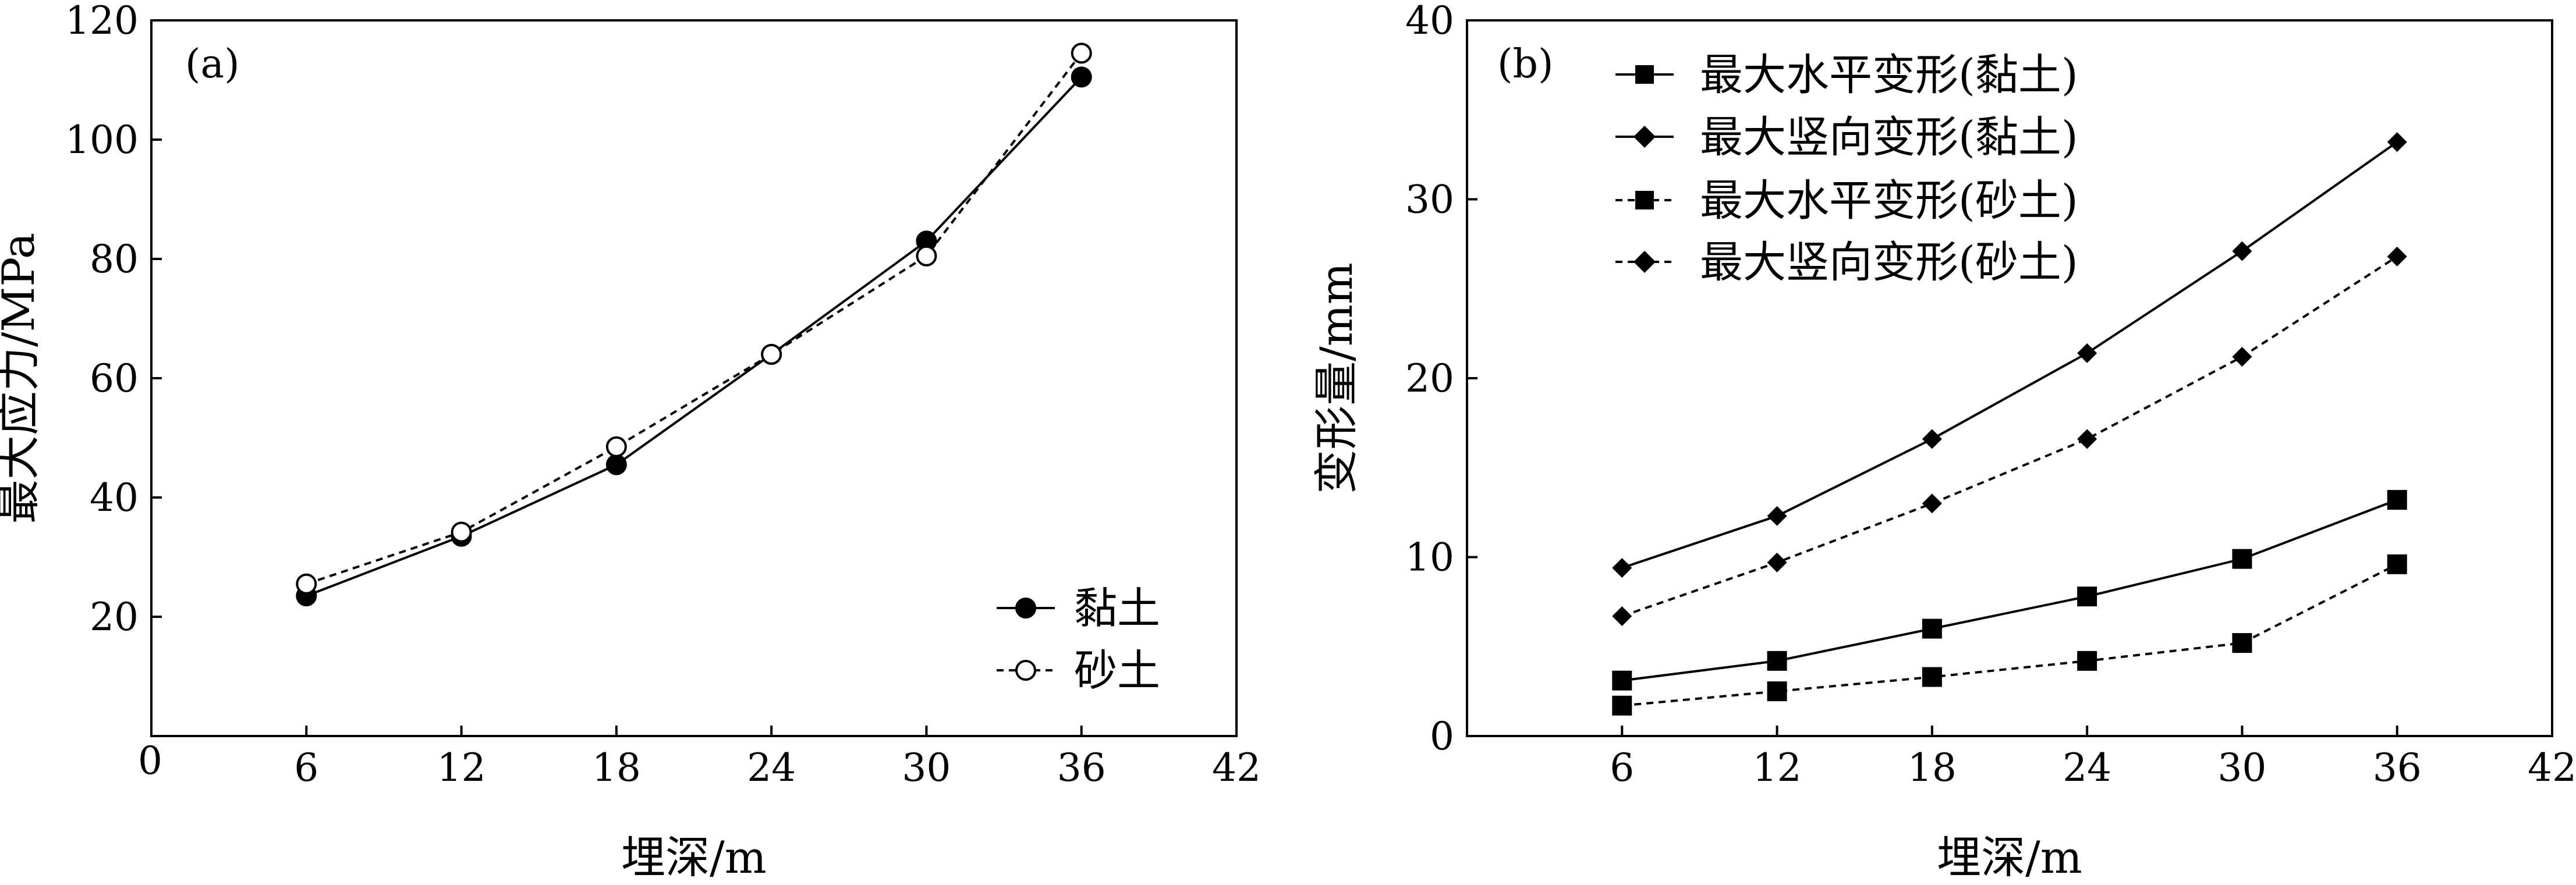  I want to click on panel-a-x-tick-label: 24, so click(771, 767).